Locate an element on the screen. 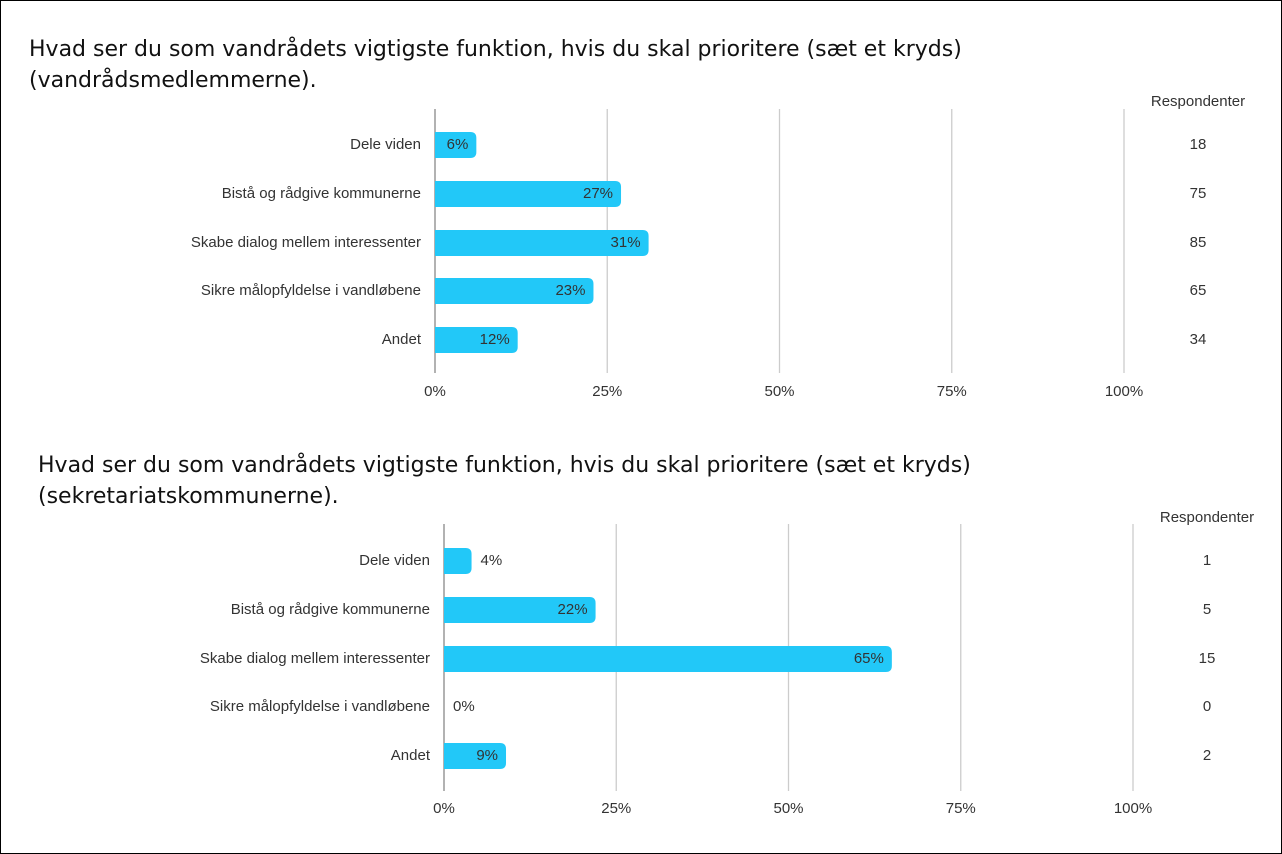  respondent-count: 34 is located at coordinates (1198, 339).